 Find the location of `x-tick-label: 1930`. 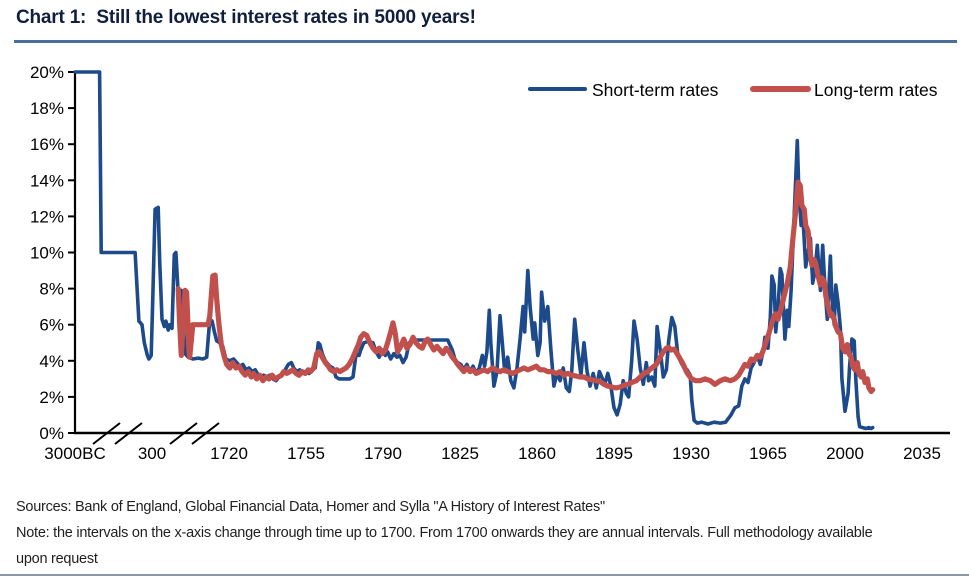

x-tick-label: 1930 is located at coordinates (691, 453).